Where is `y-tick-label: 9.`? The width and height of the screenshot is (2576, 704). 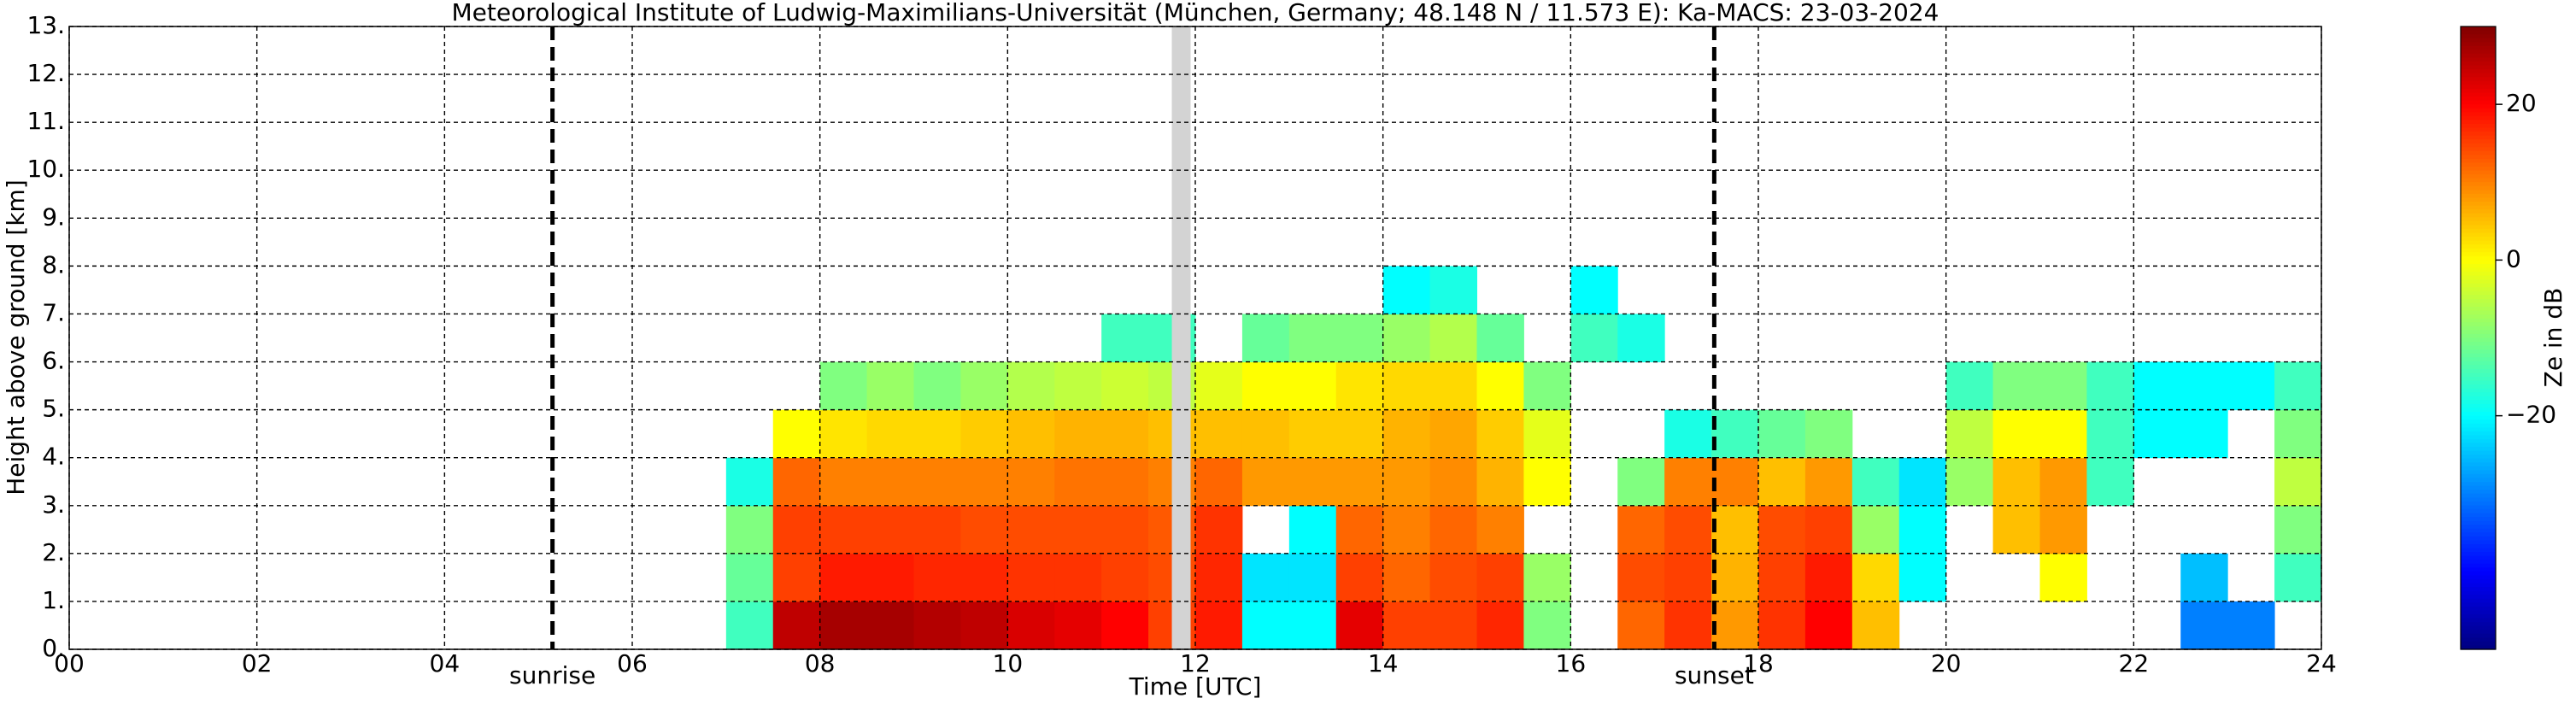
y-tick-label: 9. is located at coordinates (53, 216).